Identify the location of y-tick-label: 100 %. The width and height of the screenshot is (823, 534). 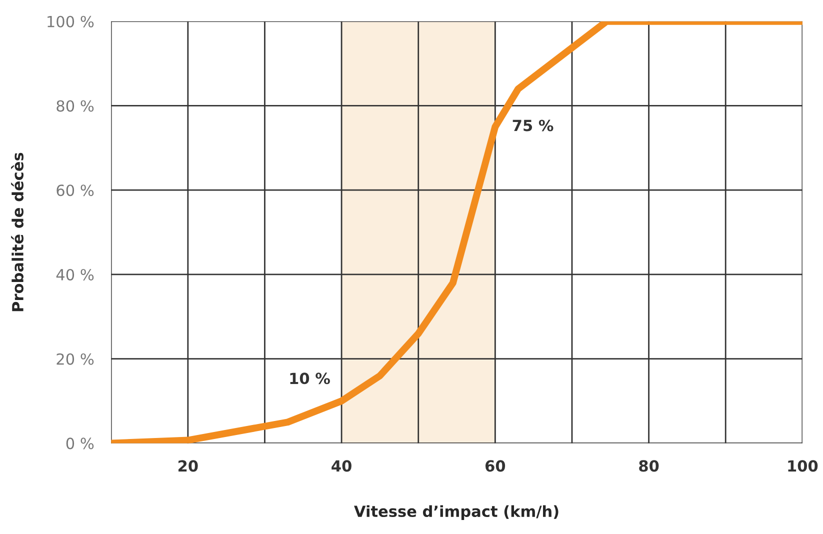
(71, 22).